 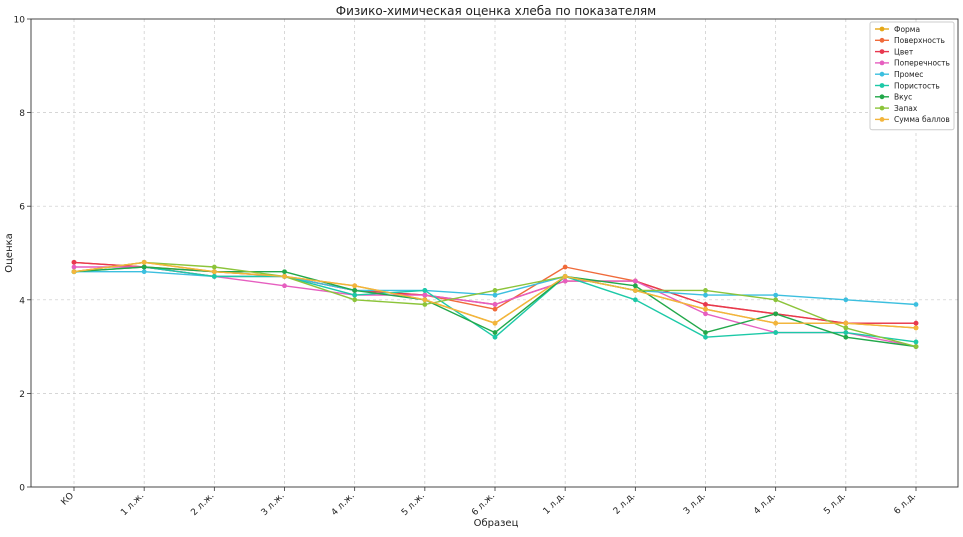 What do you see at coordinates (919, 40) in the screenshot?
I see `legend-label: Поверхность` at bounding box center [919, 40].